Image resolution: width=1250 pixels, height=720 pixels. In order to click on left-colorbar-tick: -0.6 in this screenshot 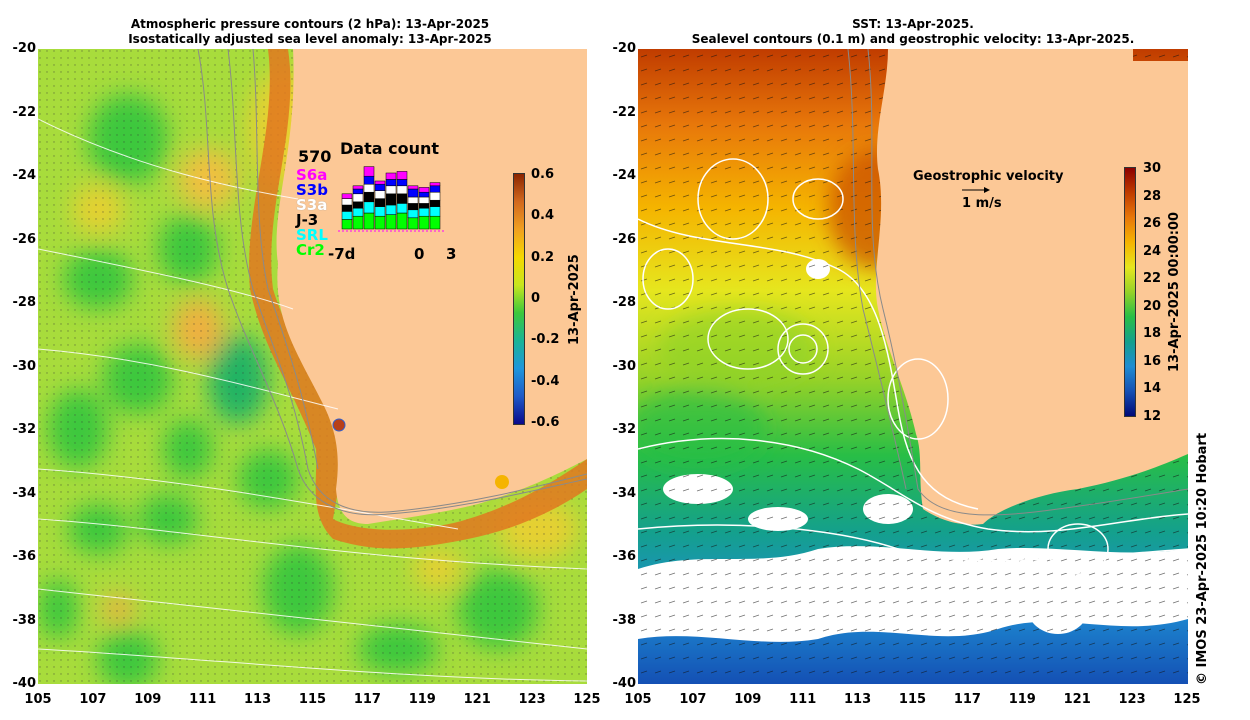, I will do `click(545, 422)`.